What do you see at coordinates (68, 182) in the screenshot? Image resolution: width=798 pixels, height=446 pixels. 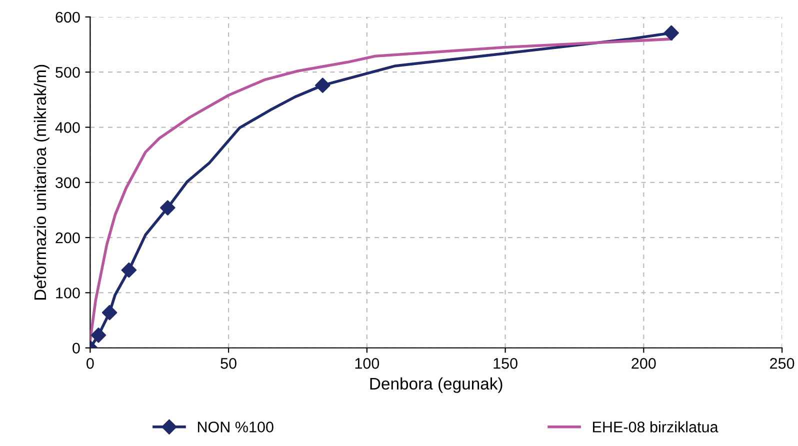 I see `y-tick-label: 300` at bounding box center [68, 182].